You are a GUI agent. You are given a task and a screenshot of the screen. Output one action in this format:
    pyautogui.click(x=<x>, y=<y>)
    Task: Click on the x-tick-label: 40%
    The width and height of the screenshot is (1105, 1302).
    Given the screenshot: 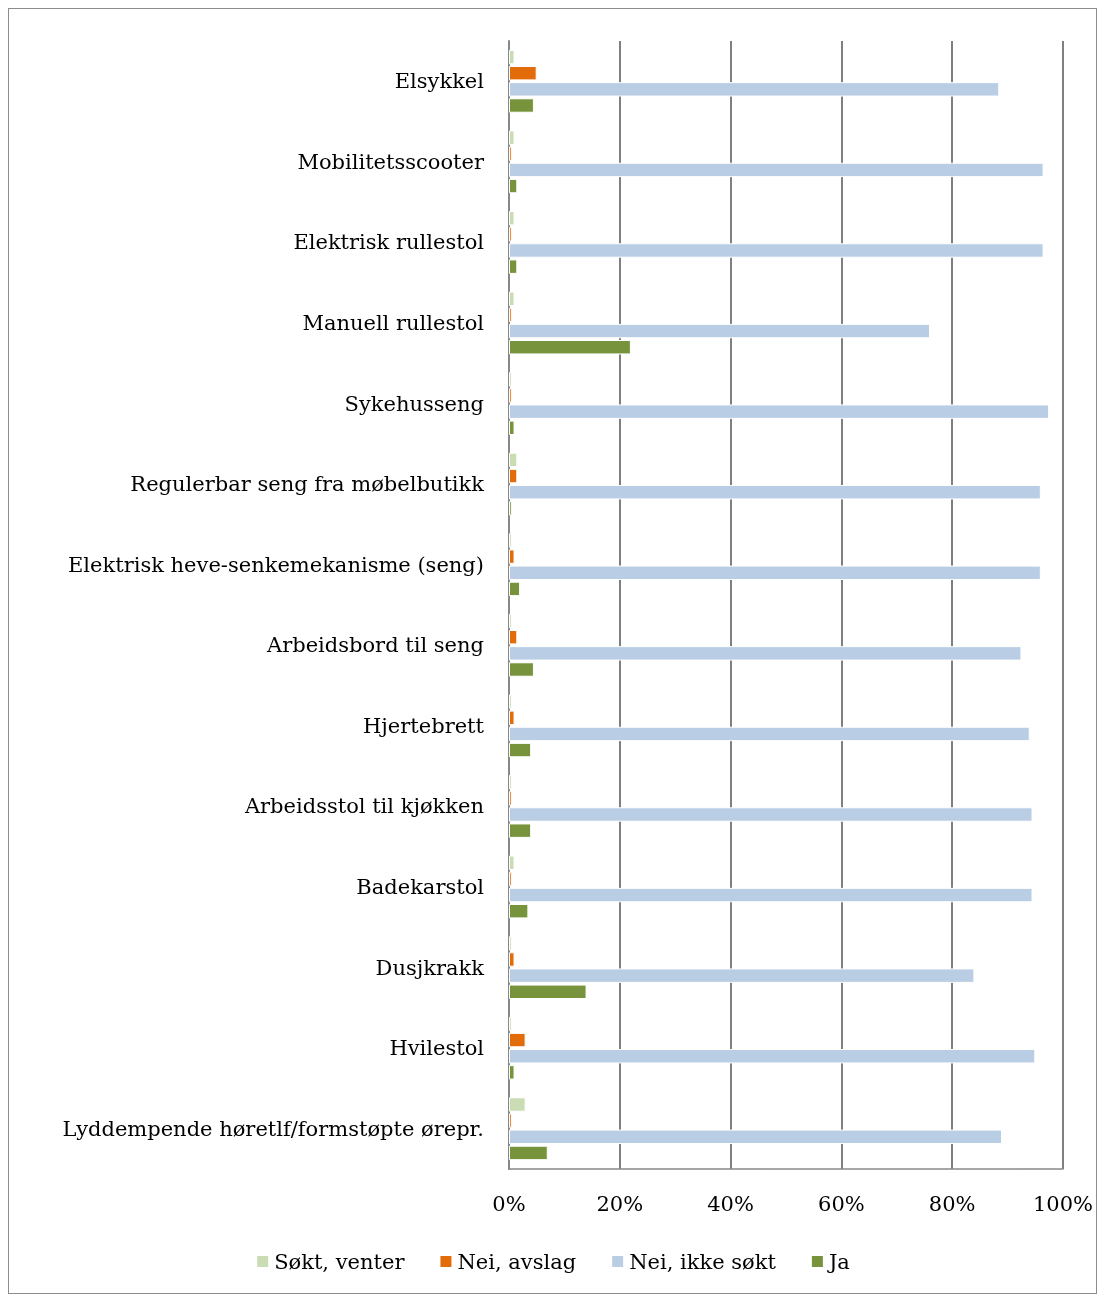 What is the action you would take?
    pyautogui.click(x=730, y=1203)
    